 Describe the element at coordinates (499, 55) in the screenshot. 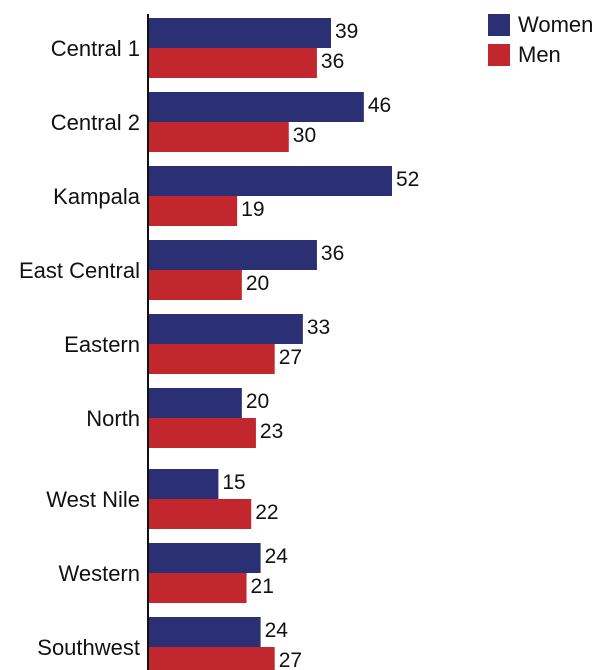

I see `legend-swatch-men` at that location.